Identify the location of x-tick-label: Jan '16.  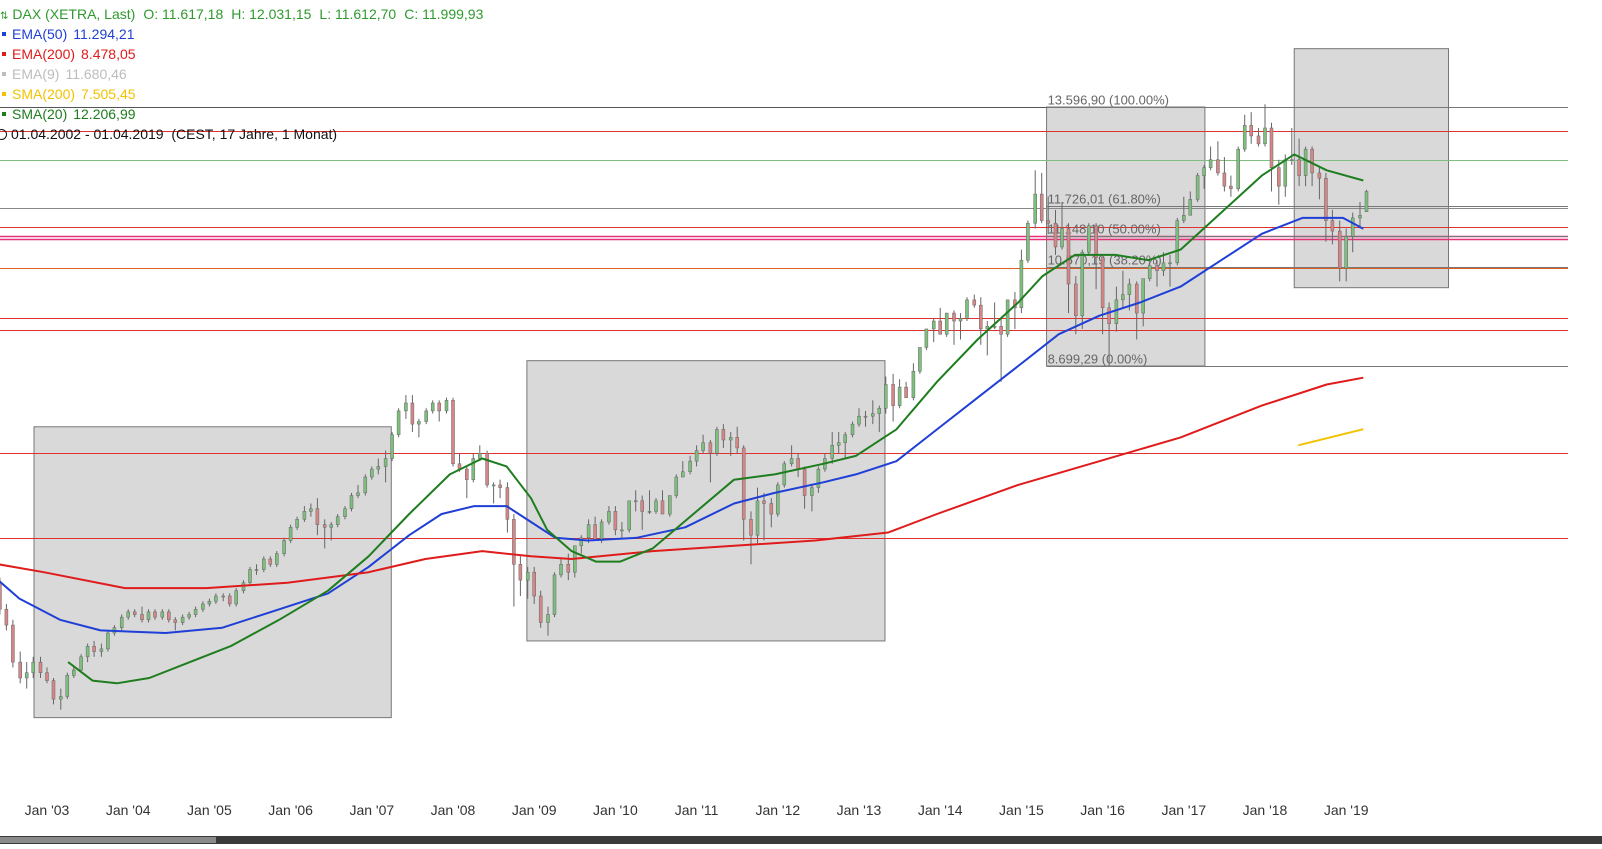
(1102, 810).